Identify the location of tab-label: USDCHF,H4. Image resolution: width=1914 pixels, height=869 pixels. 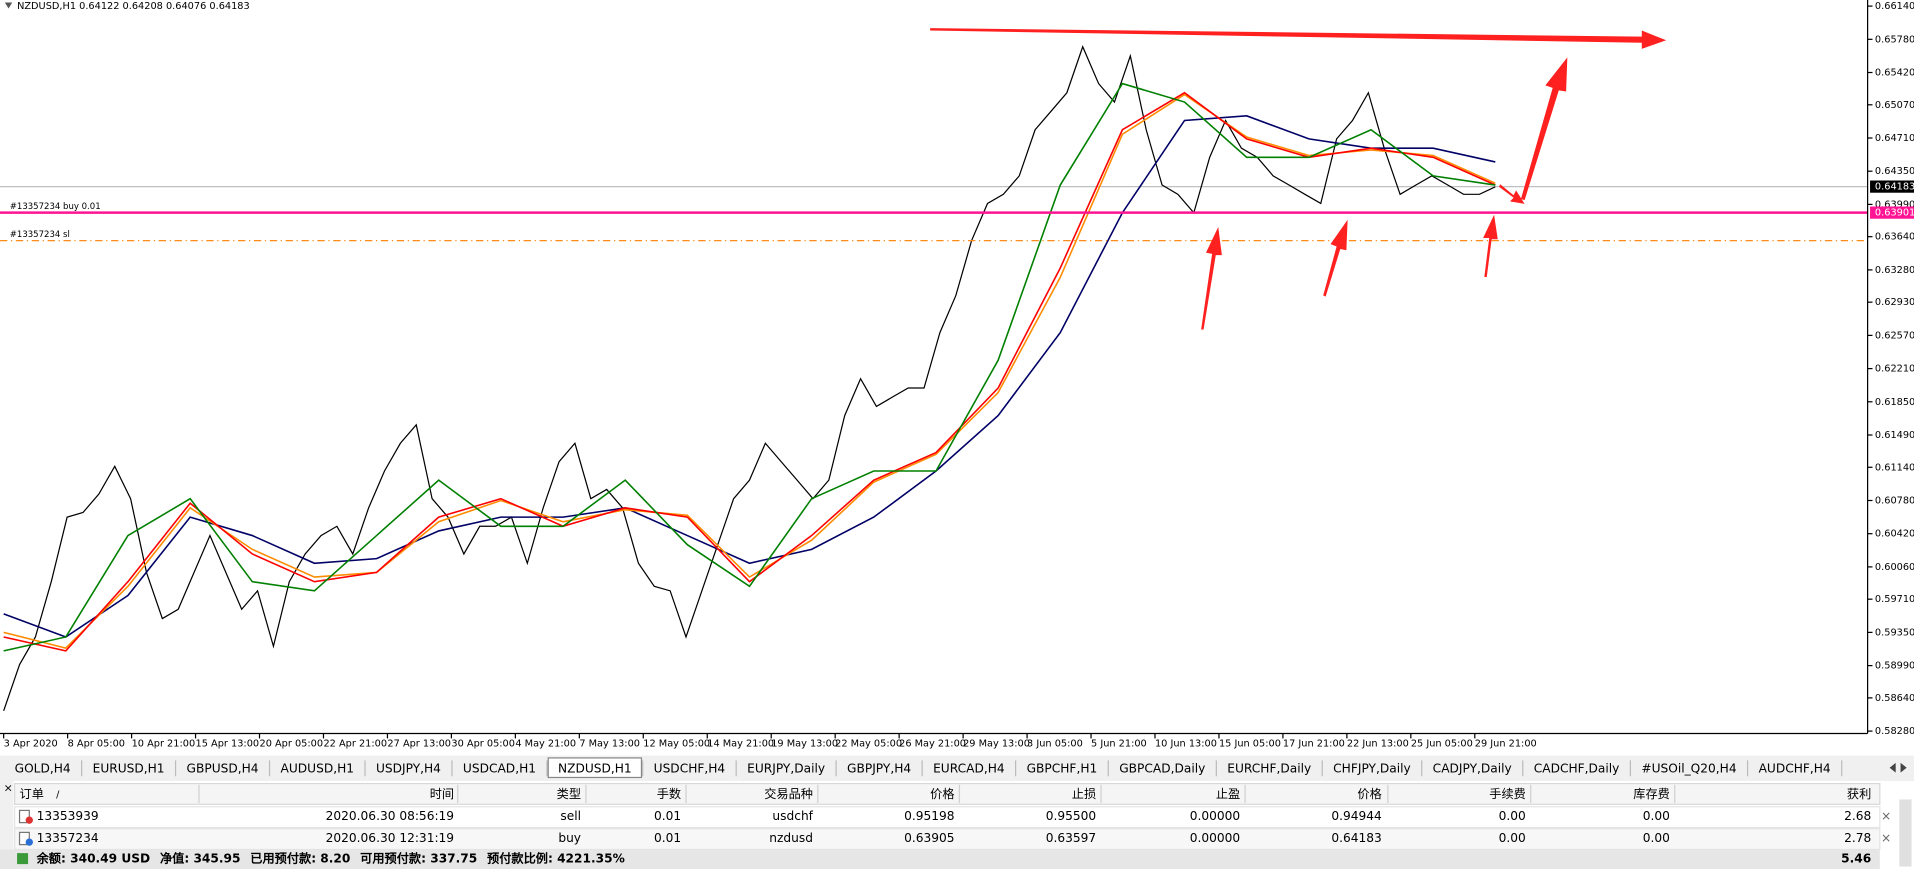
(690, 768).